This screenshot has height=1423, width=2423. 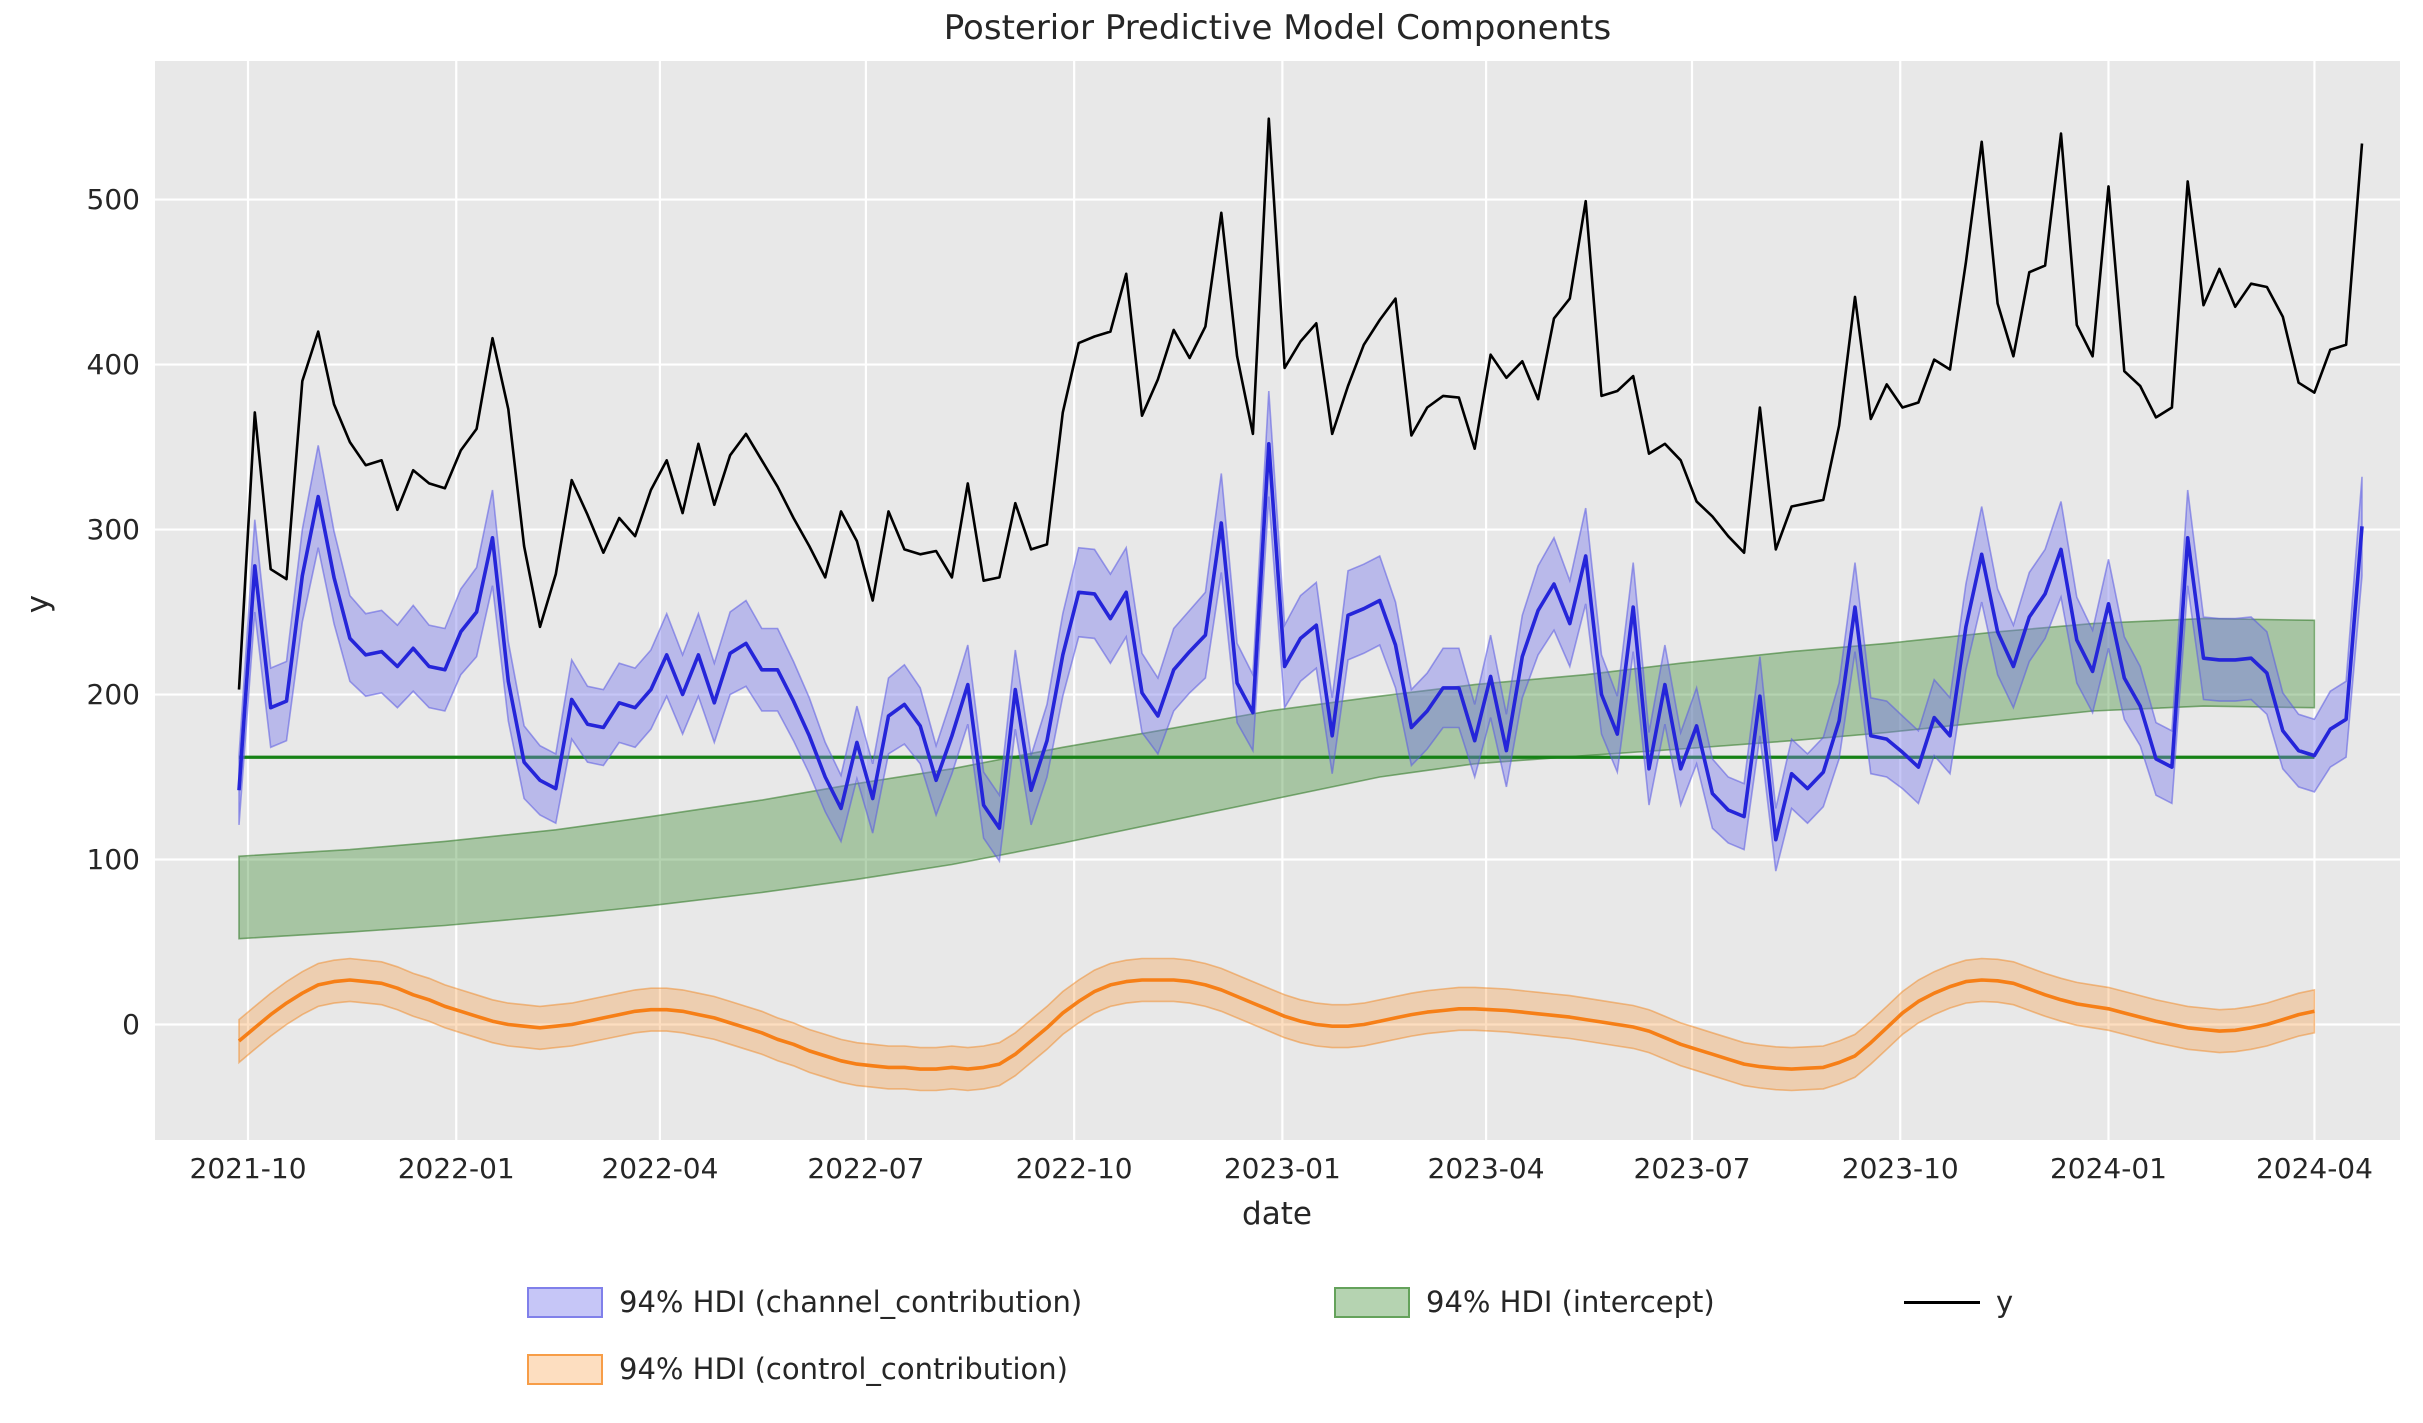 What do you see at coordinates (1692, 1168) in the screenshot?
I see `x-tick-label: 2023-07` at bounding box center [1692, 1168].